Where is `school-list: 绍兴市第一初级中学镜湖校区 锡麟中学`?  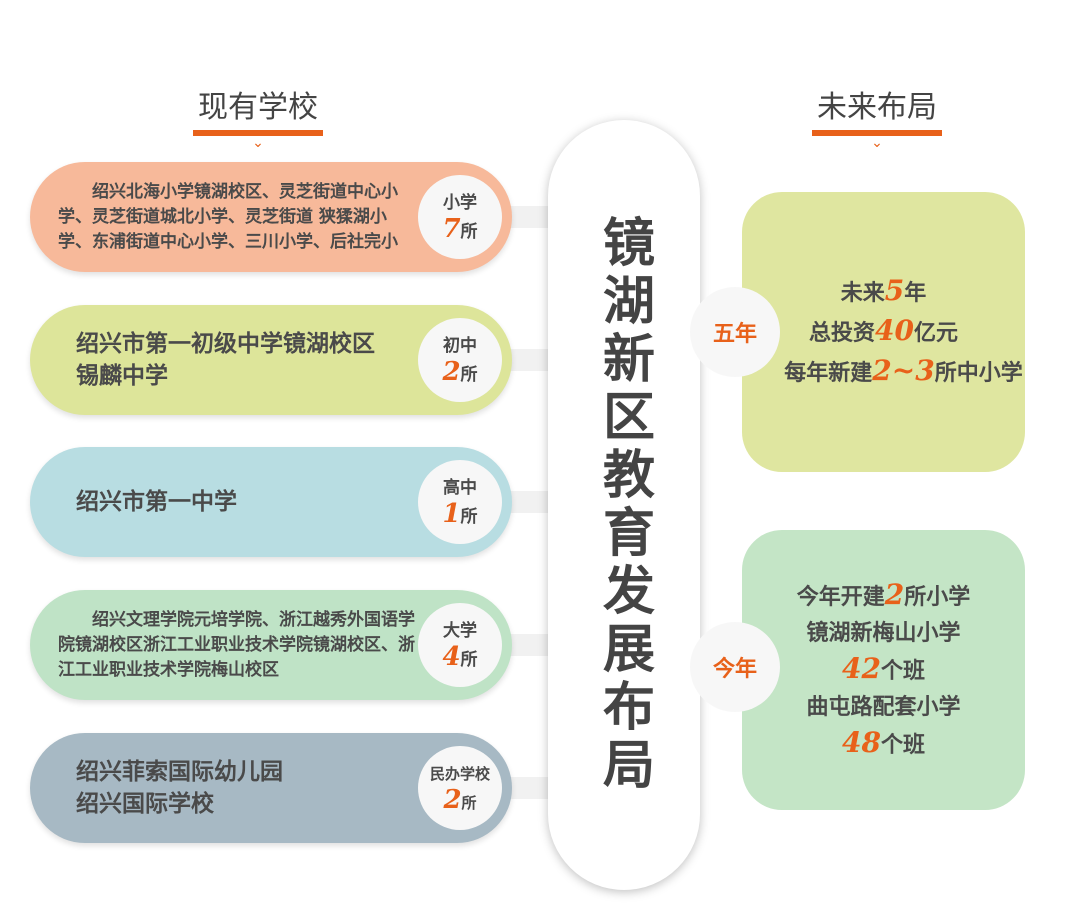
school-list: 绍兴市第一初级中学镜湖校区 锡麟中学 is located at coordinates (247, 360).